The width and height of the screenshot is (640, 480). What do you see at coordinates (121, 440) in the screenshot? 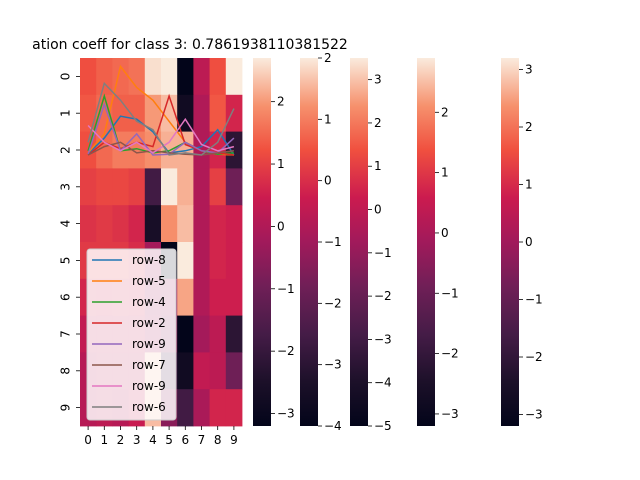
I see `x-tick-label: 2` at bounding box center [121, 440].